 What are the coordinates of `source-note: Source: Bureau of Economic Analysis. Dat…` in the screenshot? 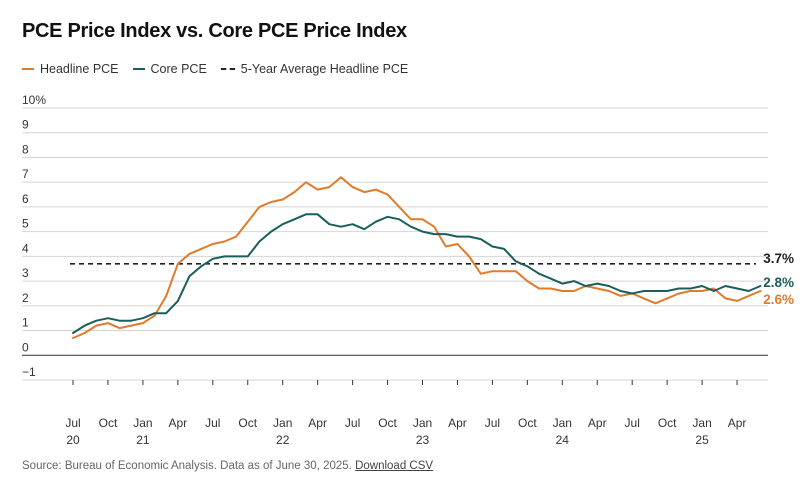 It's located at (227, 466).